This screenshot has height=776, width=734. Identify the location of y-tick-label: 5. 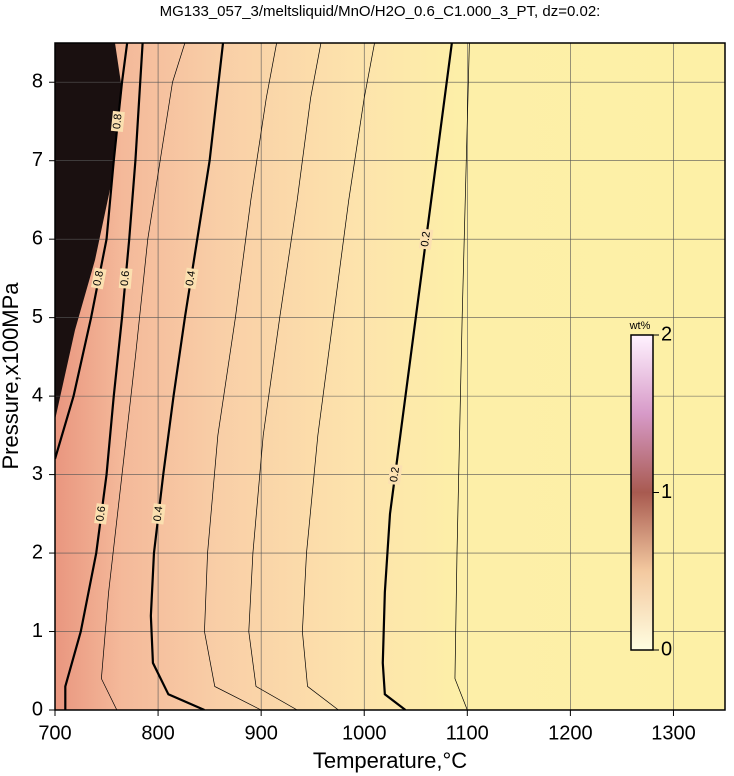
(37, 317).